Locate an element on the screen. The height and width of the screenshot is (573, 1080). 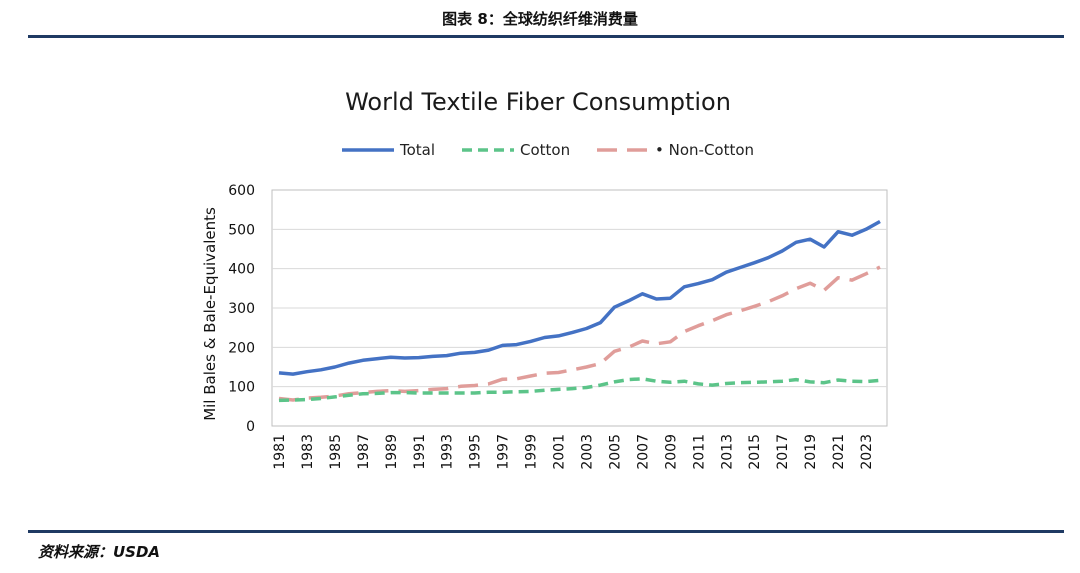
legend-item-non-cotton: • Non-Cotton is located at coordinates (675, 150).